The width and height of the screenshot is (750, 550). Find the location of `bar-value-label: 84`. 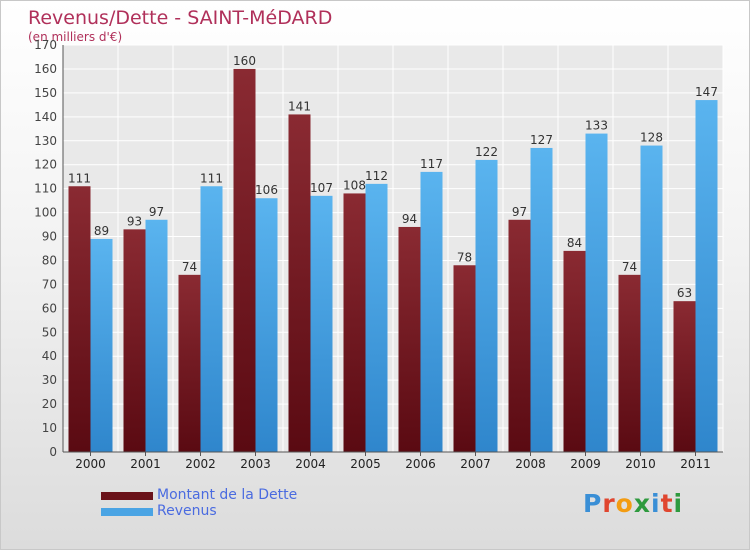

bar-value-label: 84 is located at coordinates (574, 243).